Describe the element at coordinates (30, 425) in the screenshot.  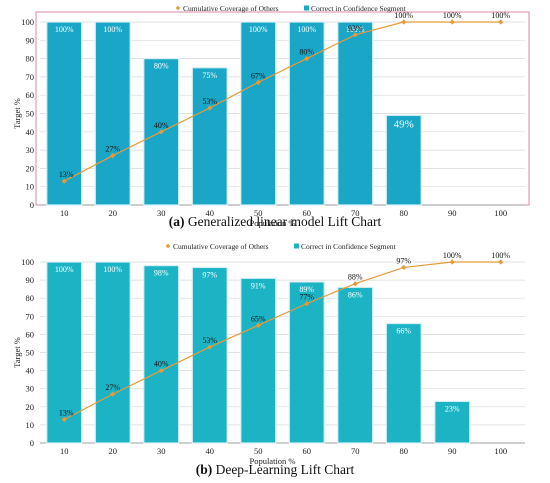
I see `chart-b-ytick-label: 10` at that location.